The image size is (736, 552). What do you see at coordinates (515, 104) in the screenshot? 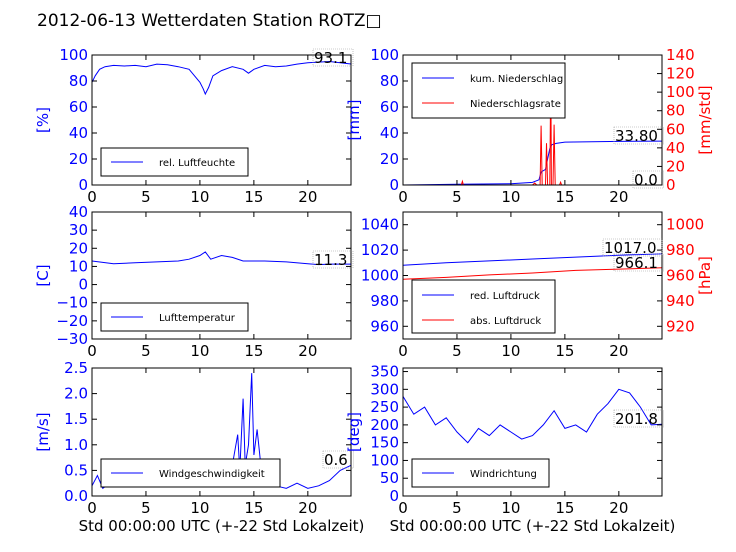
I see `legend-label: Niederschlagsrate` at bounding box center [515, 104].